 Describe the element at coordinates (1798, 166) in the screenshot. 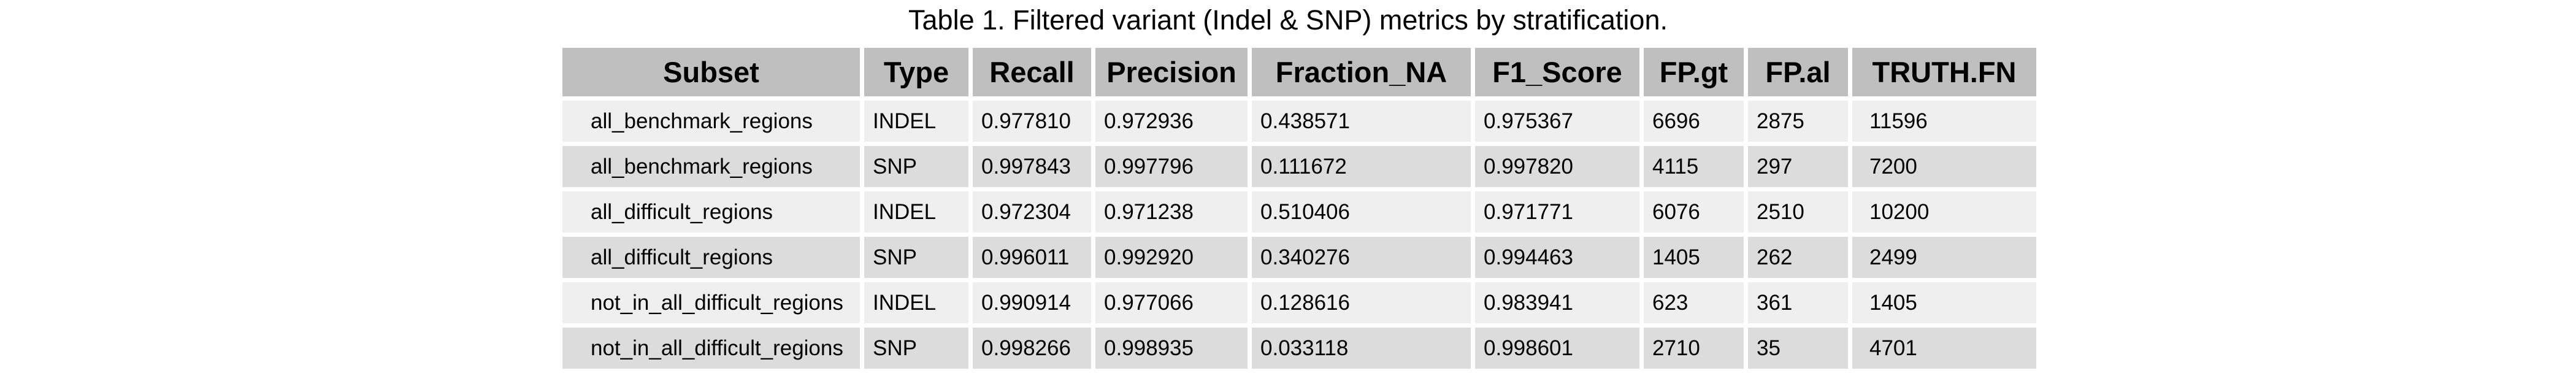

I see `cell-fp-al: 297` at that location.